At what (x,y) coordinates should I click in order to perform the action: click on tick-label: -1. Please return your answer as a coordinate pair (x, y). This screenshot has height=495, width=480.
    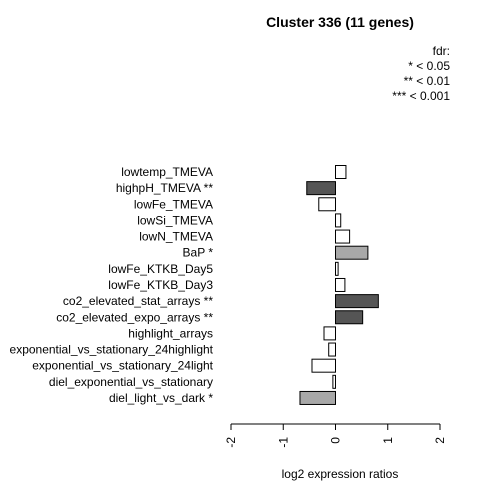
    Looking at the image, I should click on (283, 442).